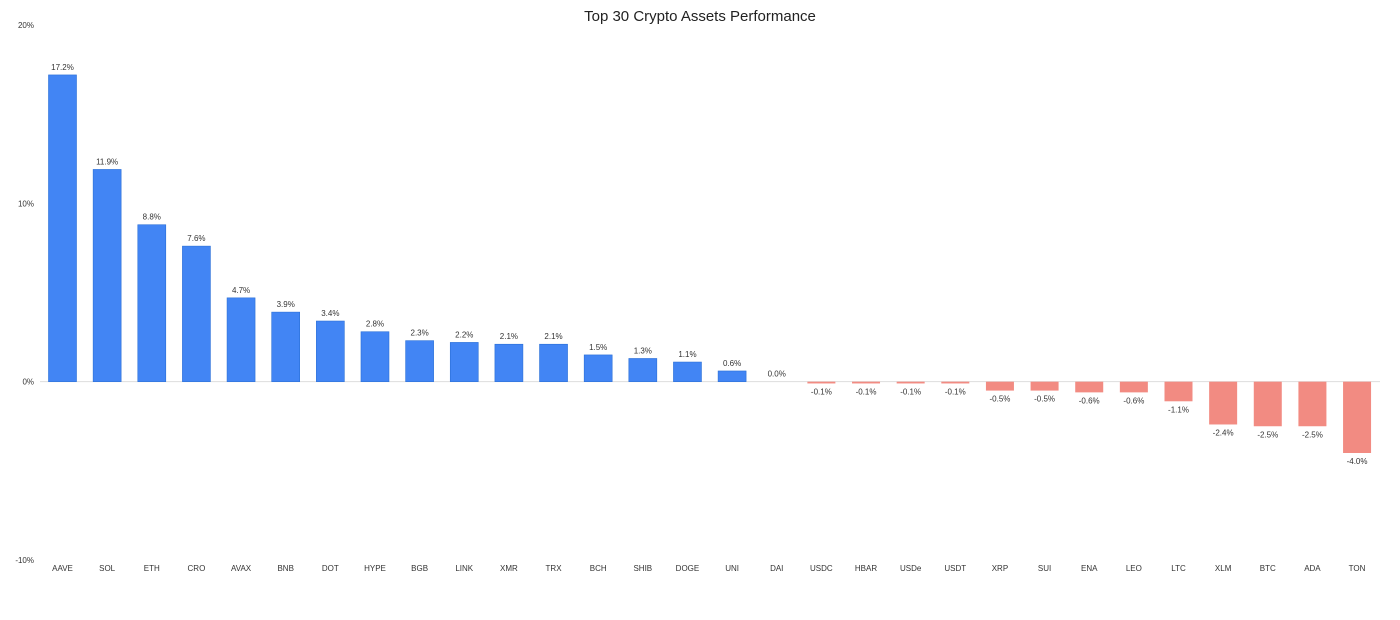  Describe the element at coordinates (420, 333) in the screenshot. I see `data-label: 2.3%` at that location.